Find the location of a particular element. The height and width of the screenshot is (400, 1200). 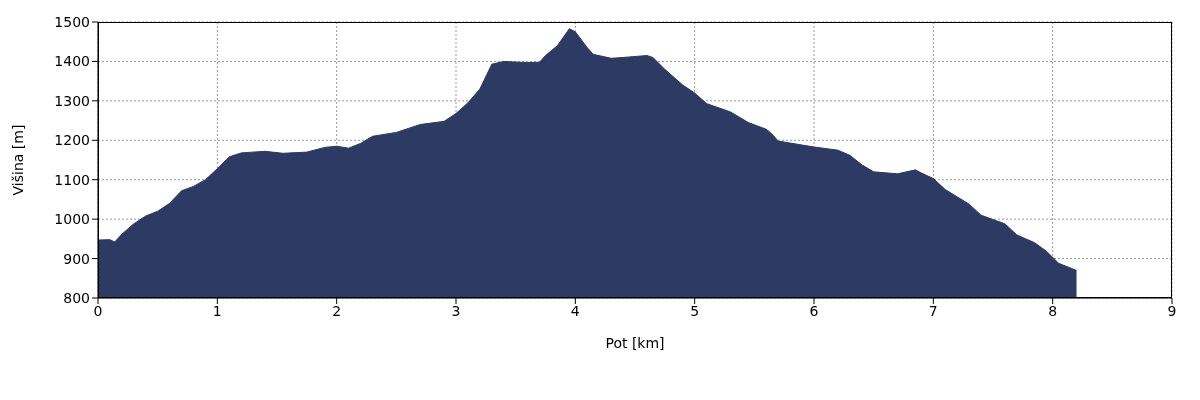

x-tick-label: 6 is located at coordinates (814, 310).